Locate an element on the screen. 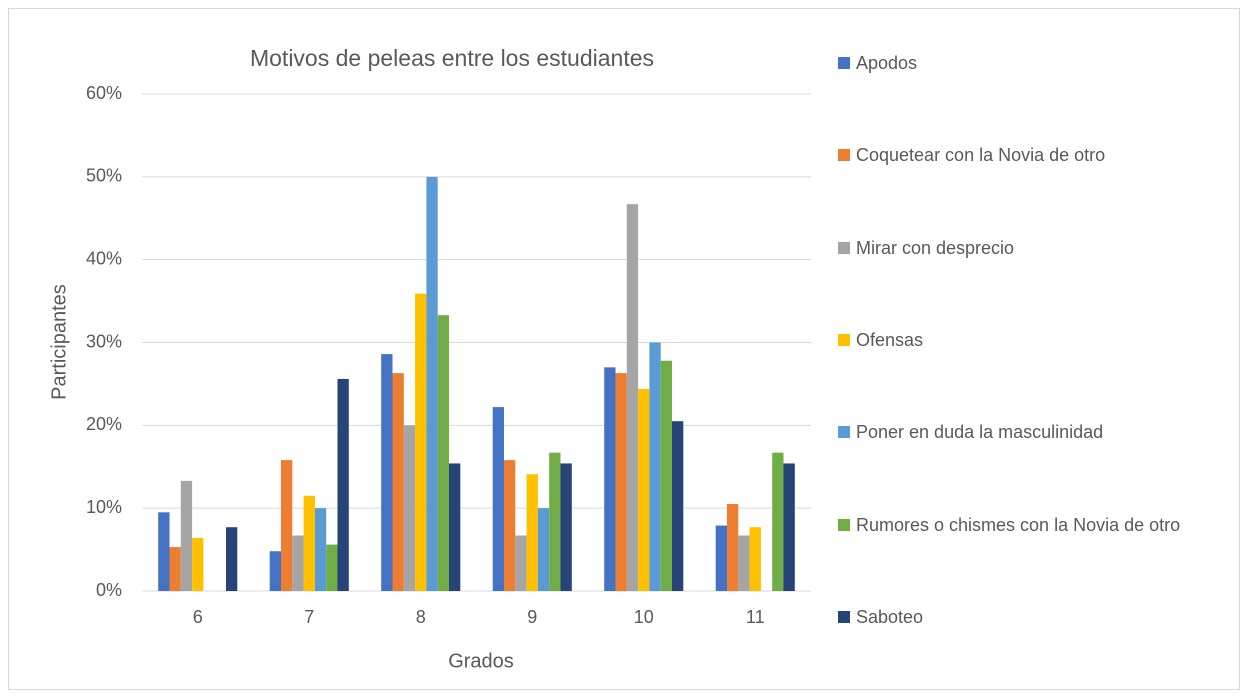  legend-item: Saboteo is located at coordinates (1023, 617).